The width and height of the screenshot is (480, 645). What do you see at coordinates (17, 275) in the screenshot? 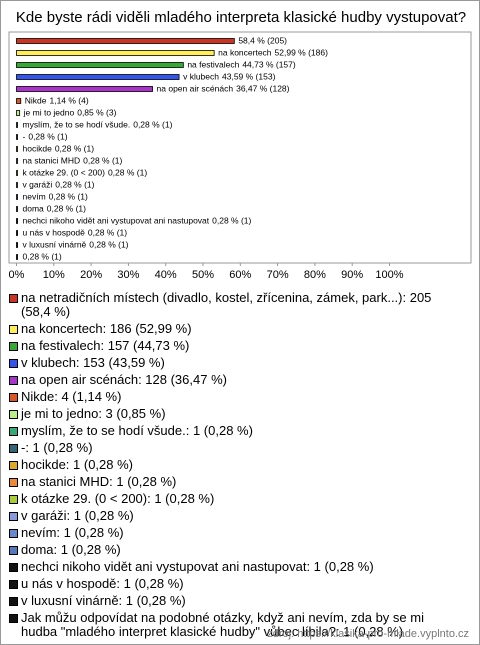
I see `x-tick-label: 0%` at bounding box center [17, 275].